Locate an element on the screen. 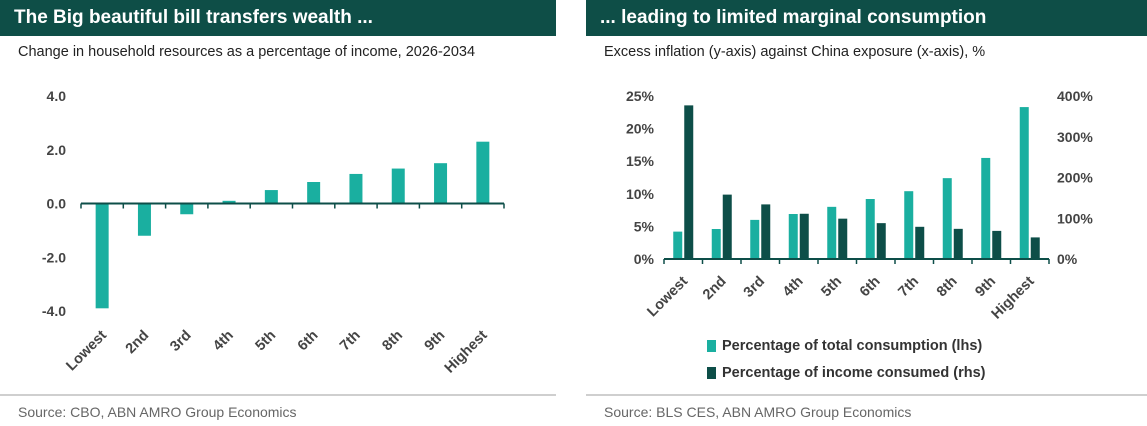 The image size is (1147, 426). legend-label-total-consumption: Percentage of total consumption (lhs) is located at coordinates (852, 345).